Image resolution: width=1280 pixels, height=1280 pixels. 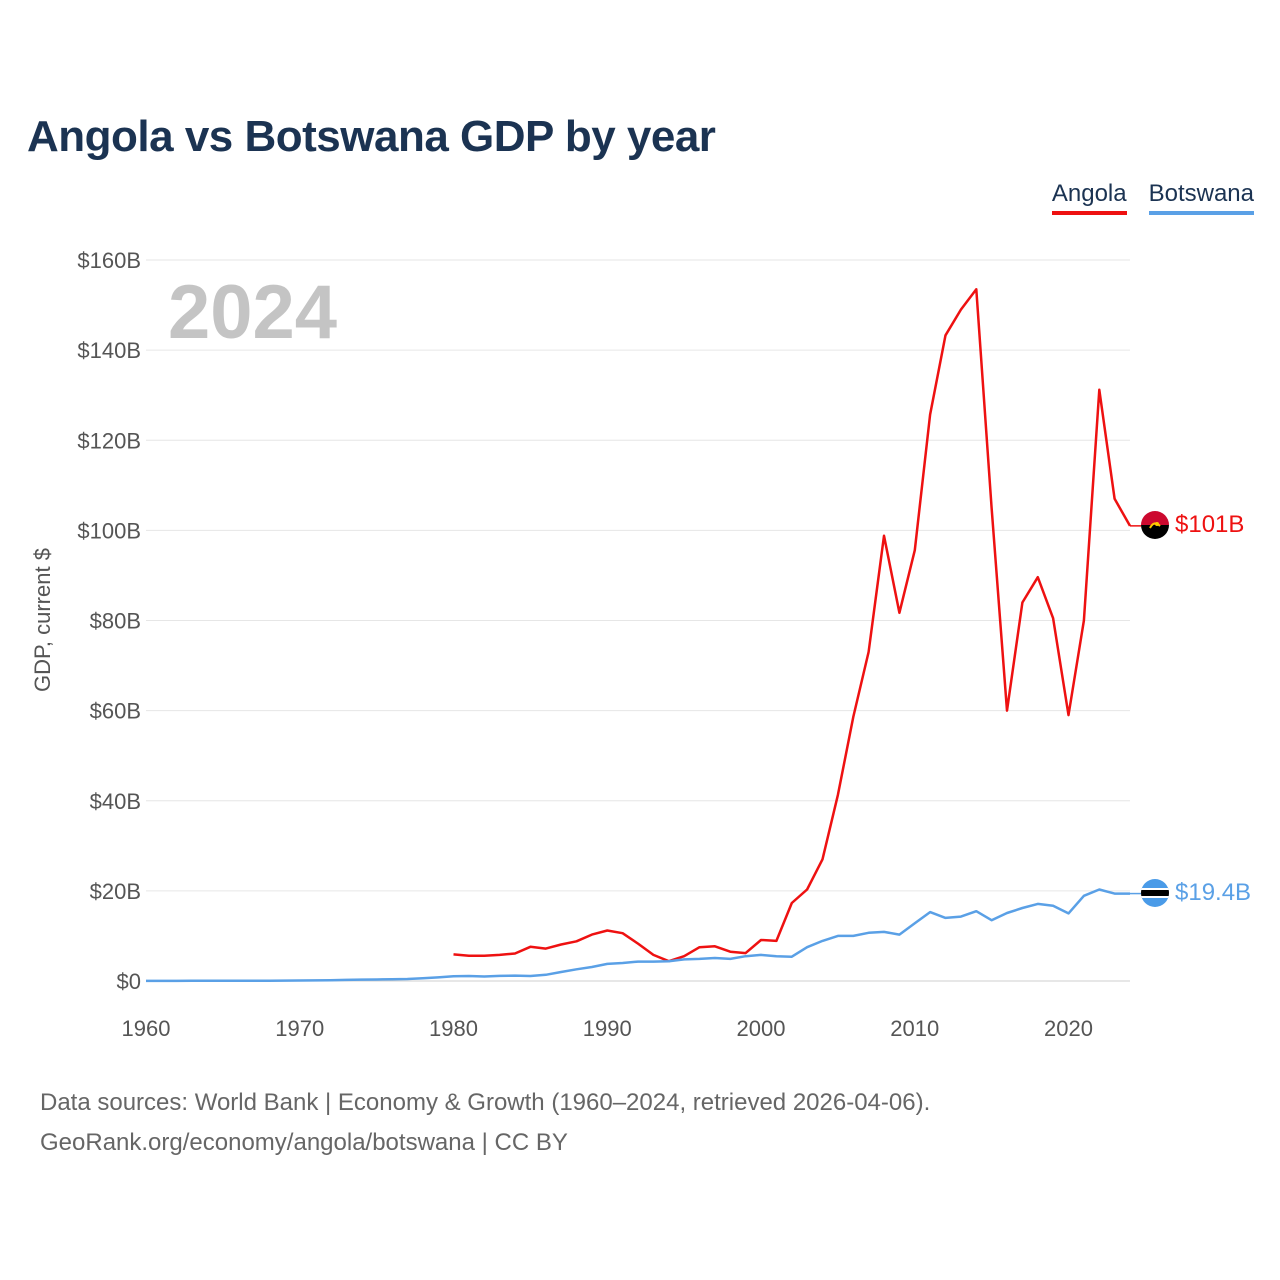 What do you see at coordinates (109, 440) in the screenshot?
I see `y-tick-label: $120B` at bounding box center [109, 440].